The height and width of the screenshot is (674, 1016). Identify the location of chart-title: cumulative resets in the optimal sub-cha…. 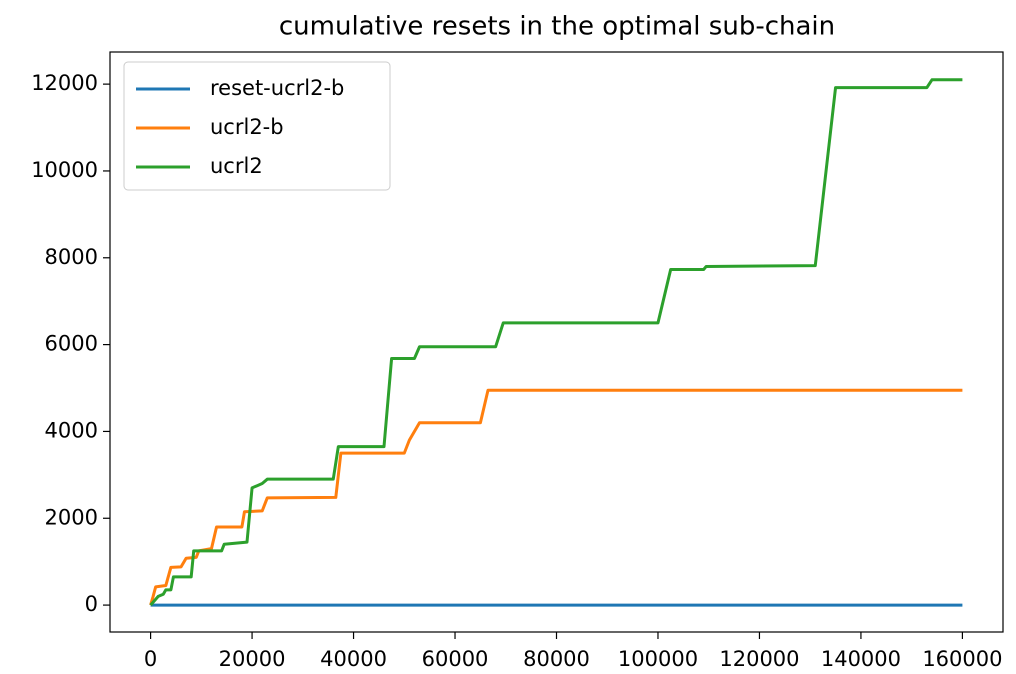
(557, 27).